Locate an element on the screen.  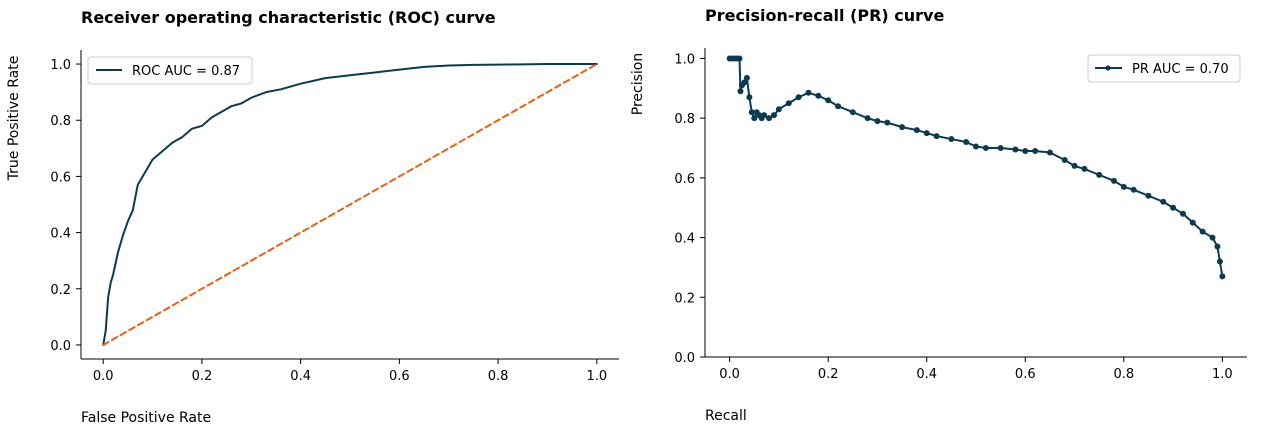
roc-y-tick-label: 0.8 is located at coordinates (60, 121).